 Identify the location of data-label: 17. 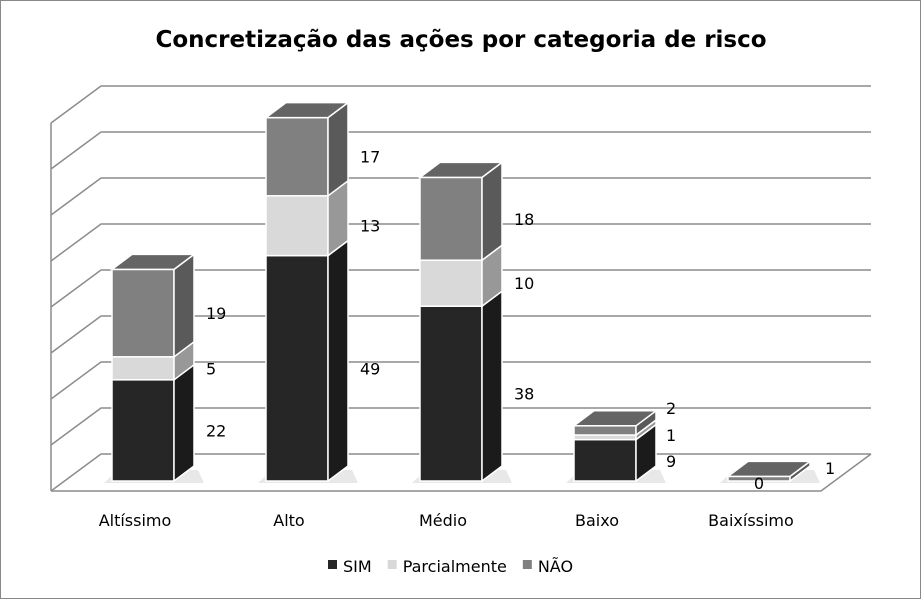
(370, 157).